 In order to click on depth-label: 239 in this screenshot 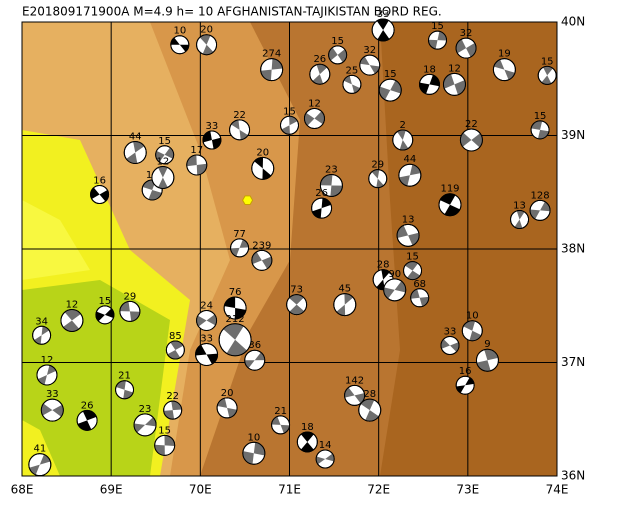, I will do `click(261, 245)`.